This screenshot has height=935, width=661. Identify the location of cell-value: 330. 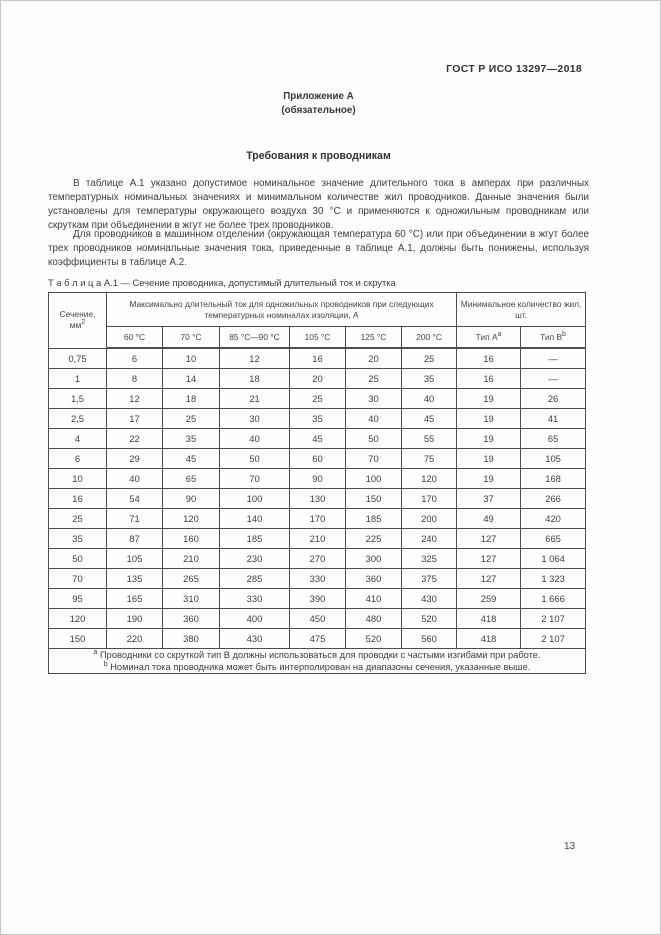
(317, 578).